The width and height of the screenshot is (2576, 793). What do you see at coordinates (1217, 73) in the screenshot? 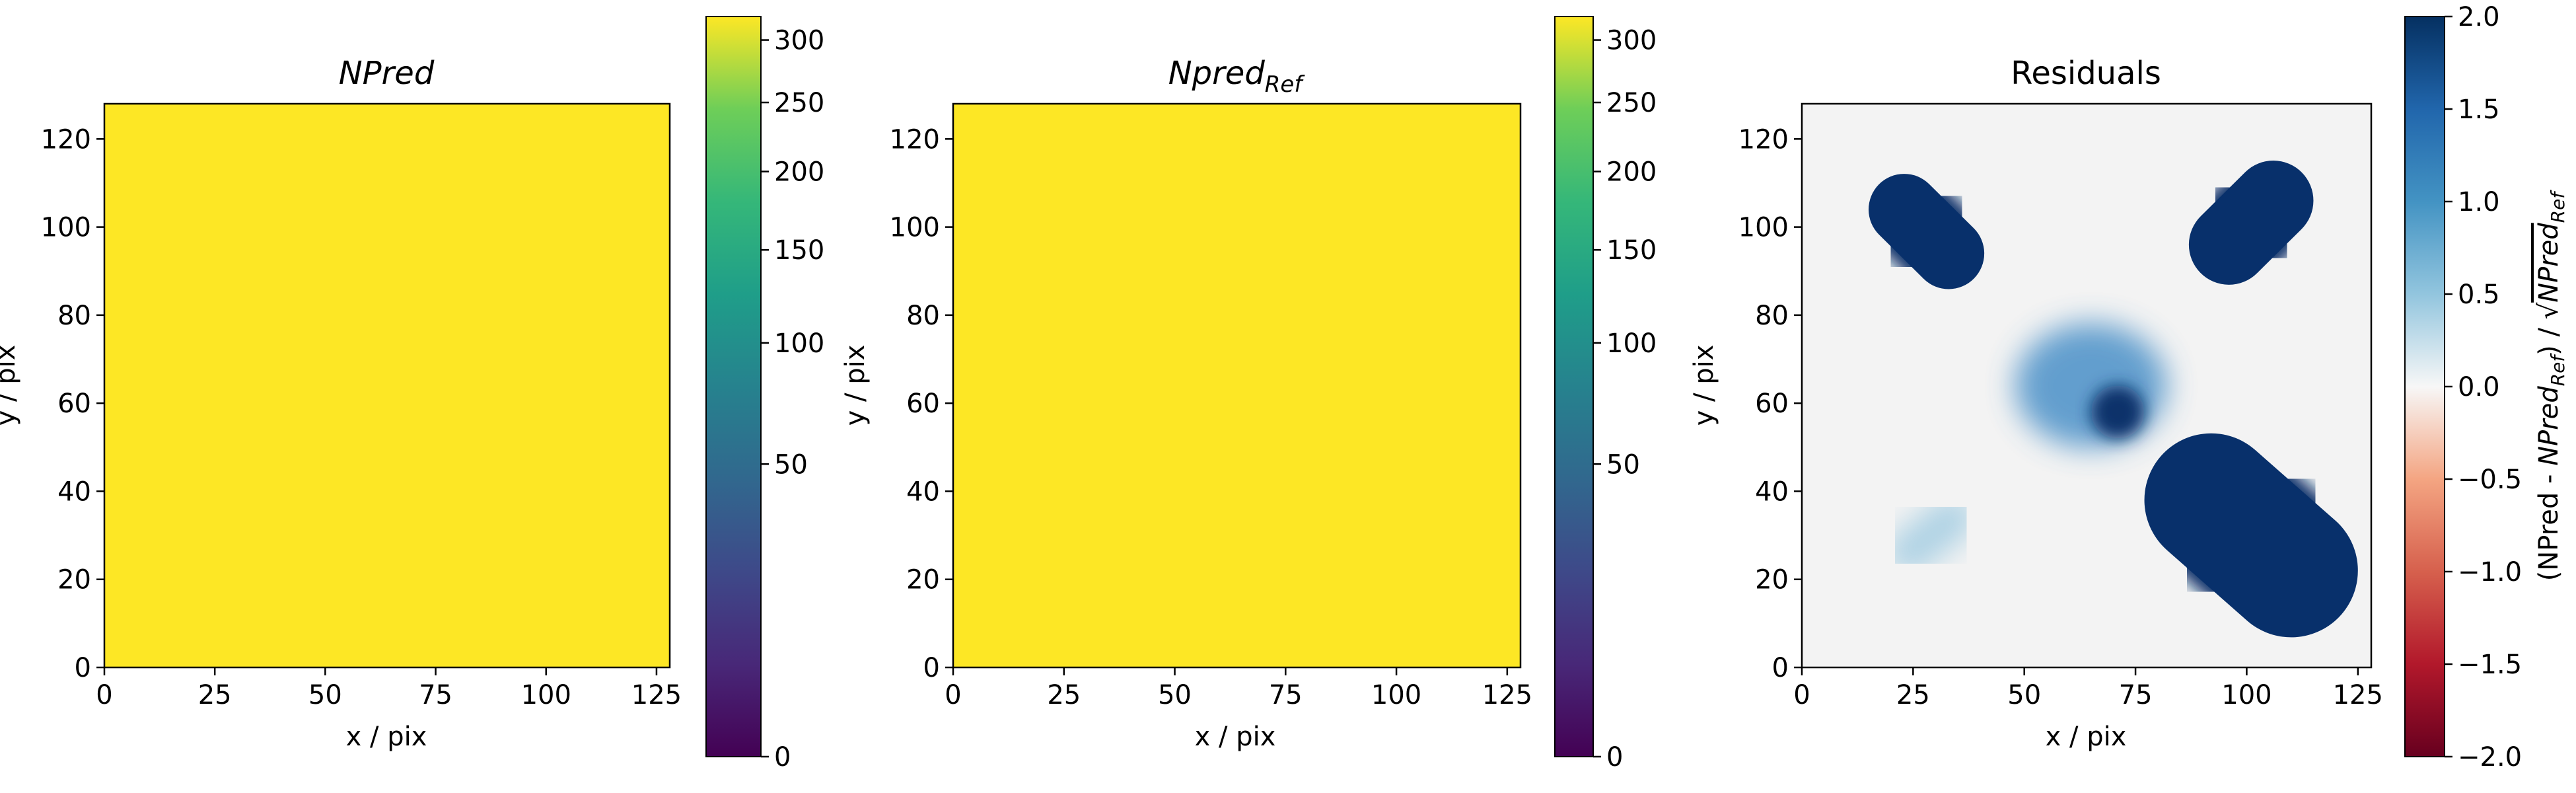
I see `npred-ref-title-main: Npred` at bounding box center [1217, 73].